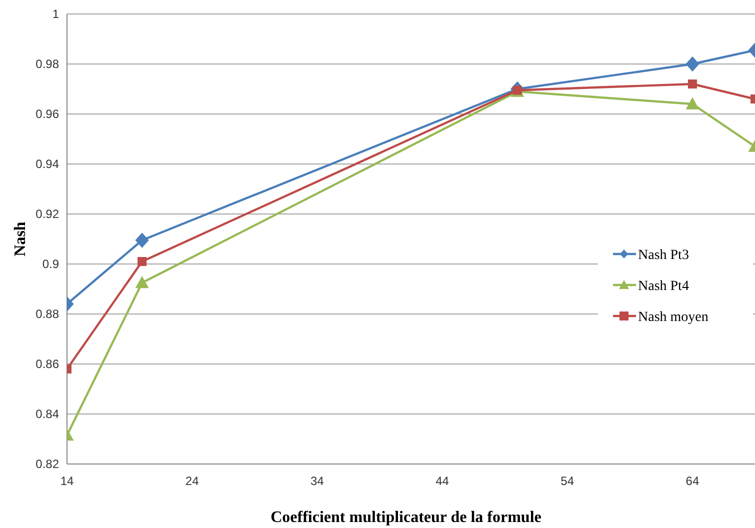 Image resolution: width=755 pixels, height=528 pixels. What do you see at coordinates (48, 164) in the screenshot?
I see `y-tick-label: 0.94` at bounding box center [48, 164].